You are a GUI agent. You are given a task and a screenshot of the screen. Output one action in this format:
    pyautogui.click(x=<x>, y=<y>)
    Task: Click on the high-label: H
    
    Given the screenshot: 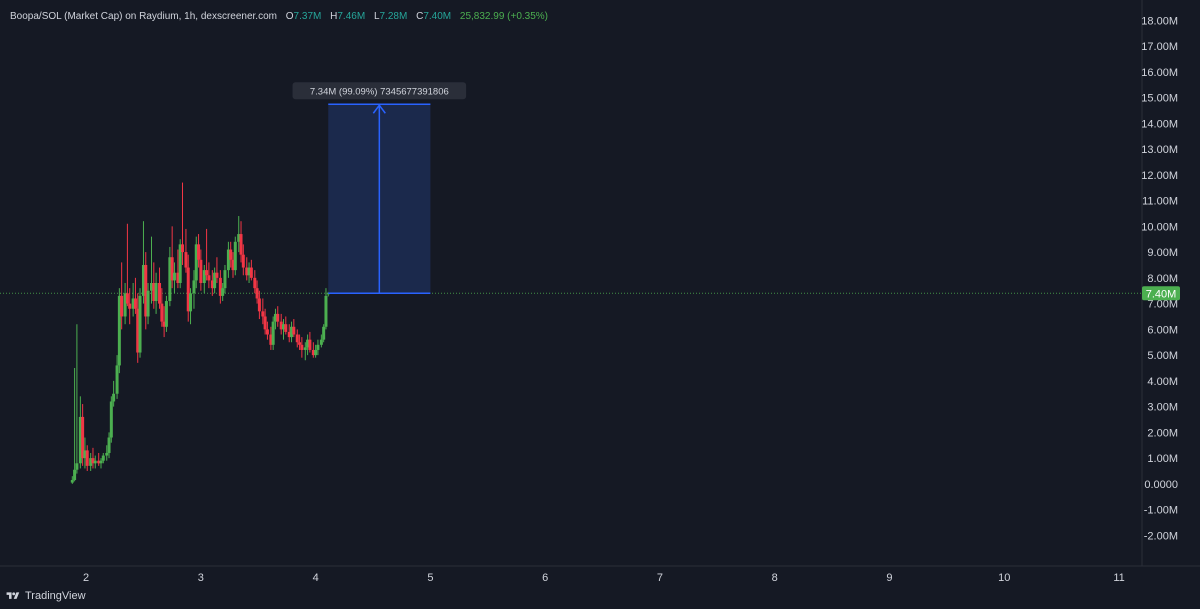 What is the action you would take?
    pyautogui.click(x=334, y=16)
    